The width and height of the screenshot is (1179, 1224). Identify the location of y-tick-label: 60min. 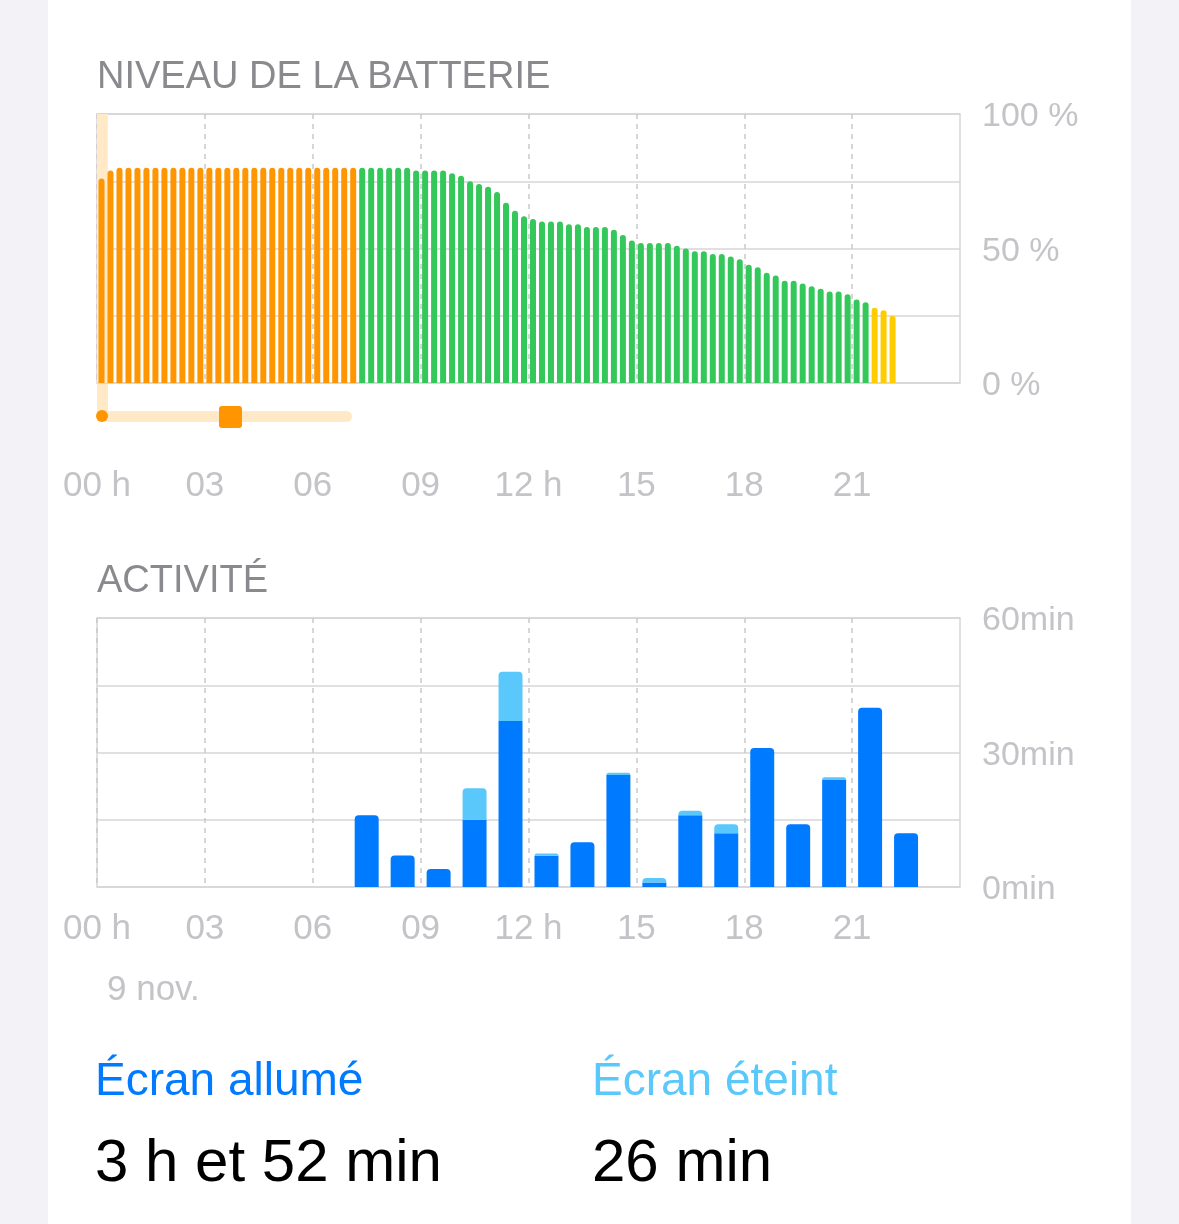
(1028, 618).